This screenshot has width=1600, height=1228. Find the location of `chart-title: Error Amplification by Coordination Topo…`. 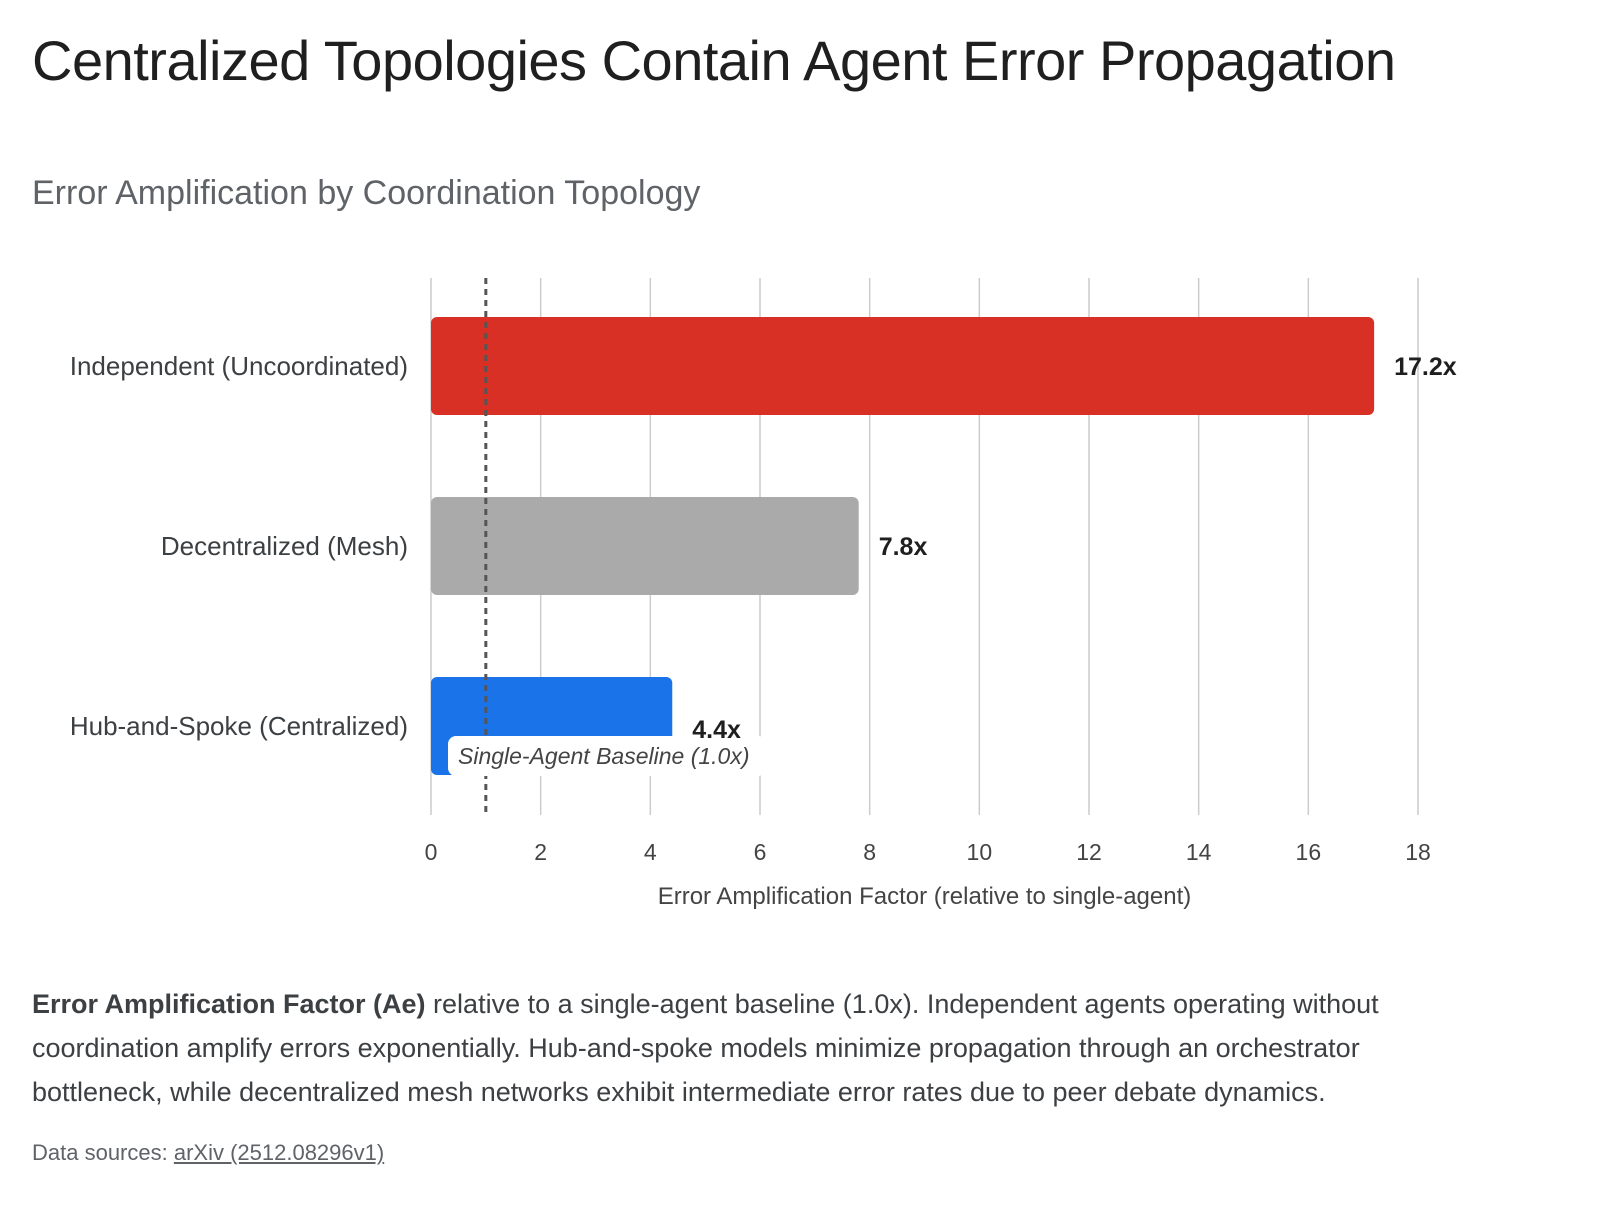

chart-title: Error Amplification by Coordination Topo… is located at coordinates (366, 193).